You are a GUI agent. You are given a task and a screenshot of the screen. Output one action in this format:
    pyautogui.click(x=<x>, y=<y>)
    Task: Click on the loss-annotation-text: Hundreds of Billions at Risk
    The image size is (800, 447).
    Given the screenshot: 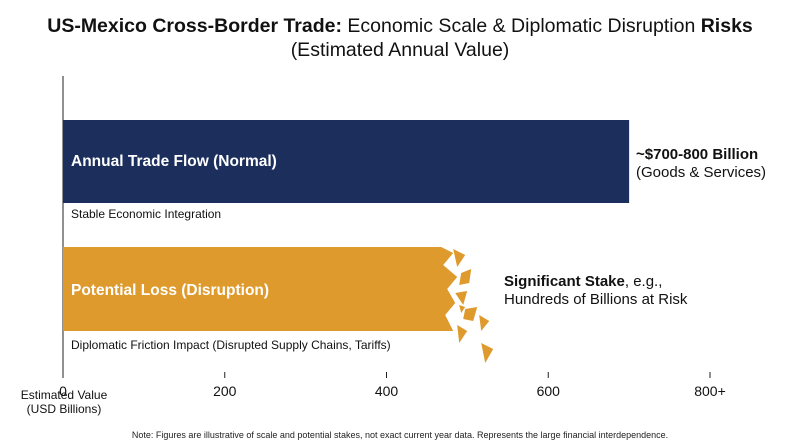 What is the action you would take?
    pyautogui.click(x=596, y=299)
    